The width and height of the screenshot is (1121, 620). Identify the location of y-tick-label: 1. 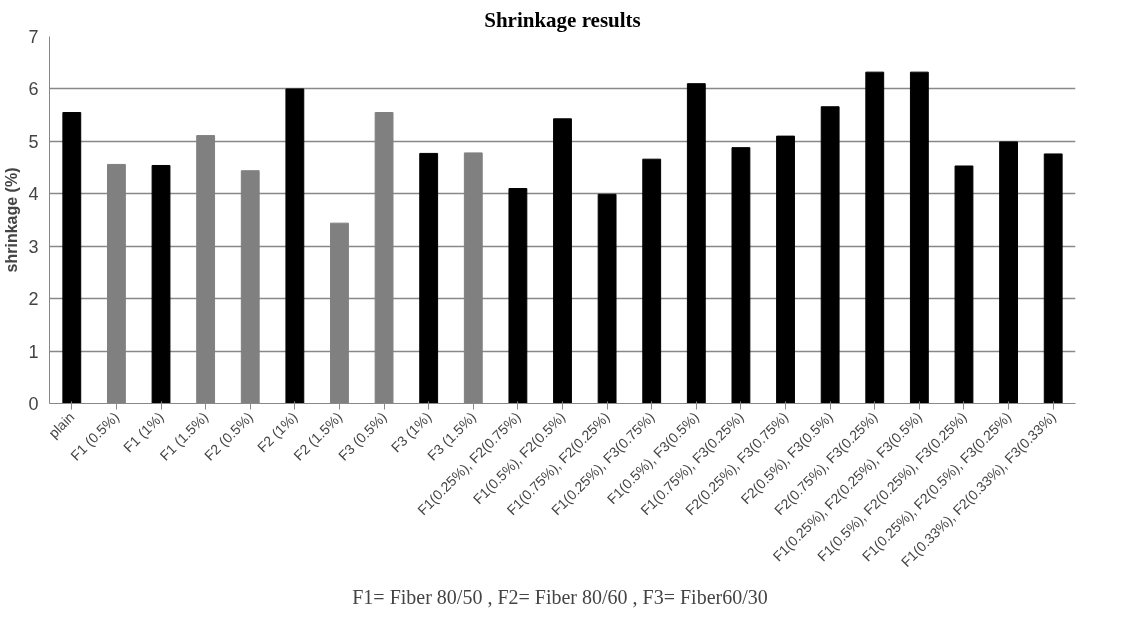
(33, 351).